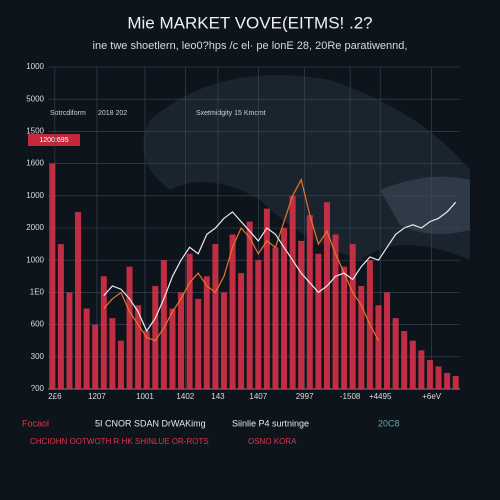 The image size is (500, 500). Describe the element at coordinates (380, 396) in the screenshot. I see `x-tick-label: +4495` at that location.